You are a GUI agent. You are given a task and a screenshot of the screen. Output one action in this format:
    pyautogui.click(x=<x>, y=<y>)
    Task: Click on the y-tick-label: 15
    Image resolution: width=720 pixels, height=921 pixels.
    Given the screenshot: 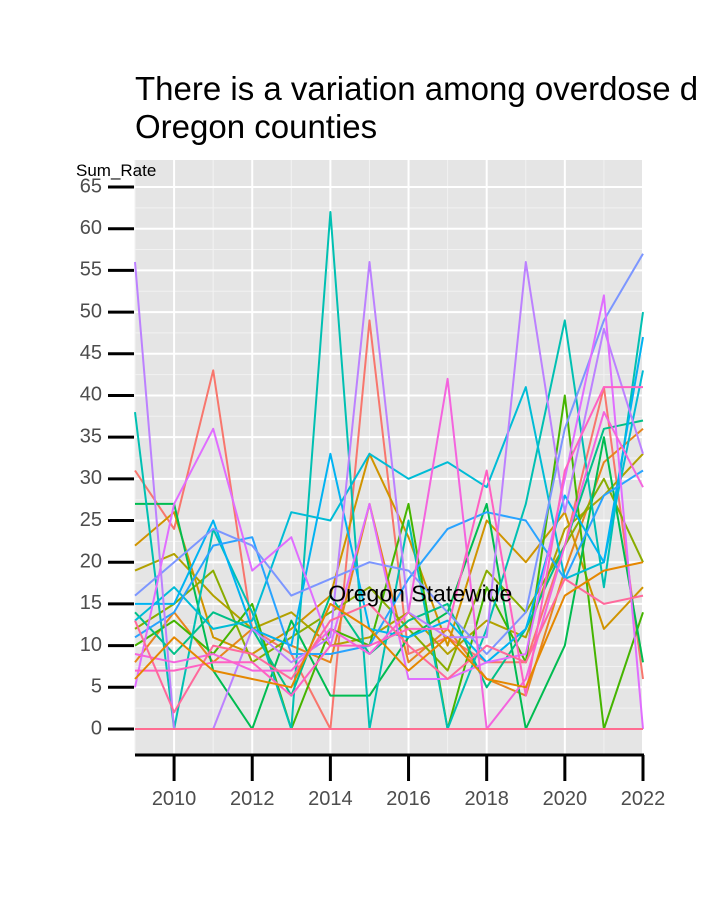 What is the action you would take?
    pyautogui.click(x=91, y=603)
    